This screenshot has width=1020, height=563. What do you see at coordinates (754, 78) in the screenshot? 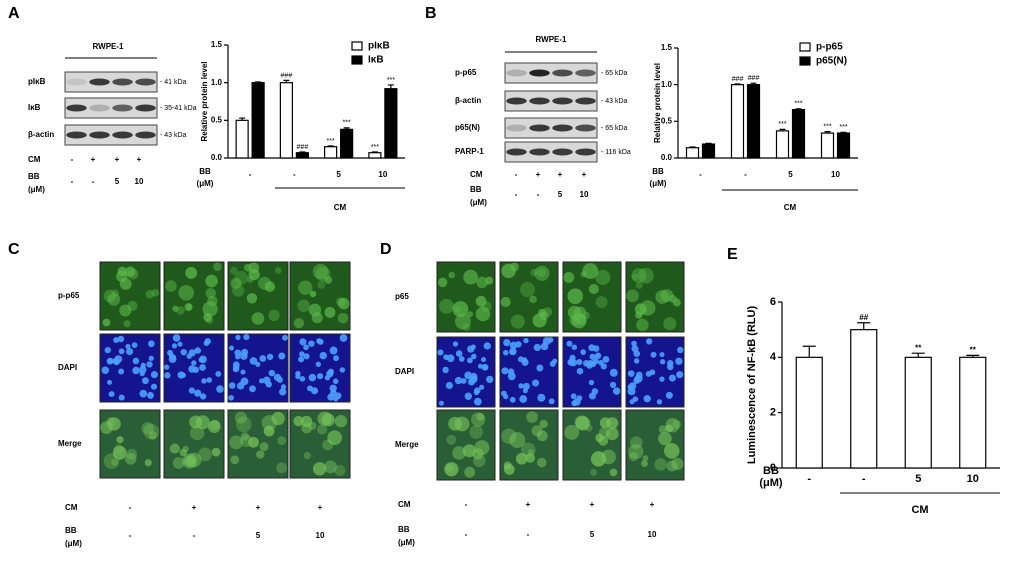
I see `significance: ###` at bounding box center [754, 78].